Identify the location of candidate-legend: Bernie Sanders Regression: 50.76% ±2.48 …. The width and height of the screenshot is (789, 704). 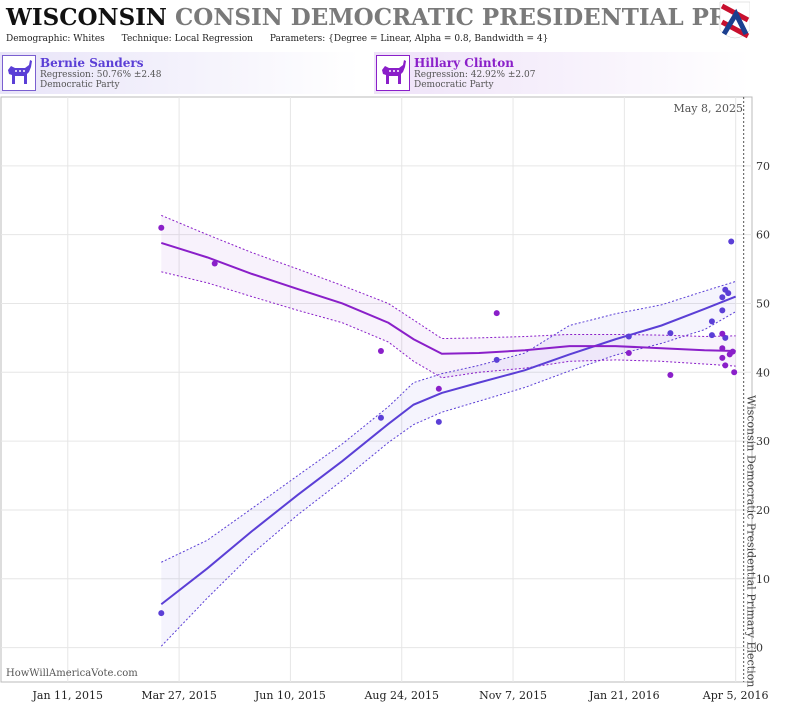
(394, 73).